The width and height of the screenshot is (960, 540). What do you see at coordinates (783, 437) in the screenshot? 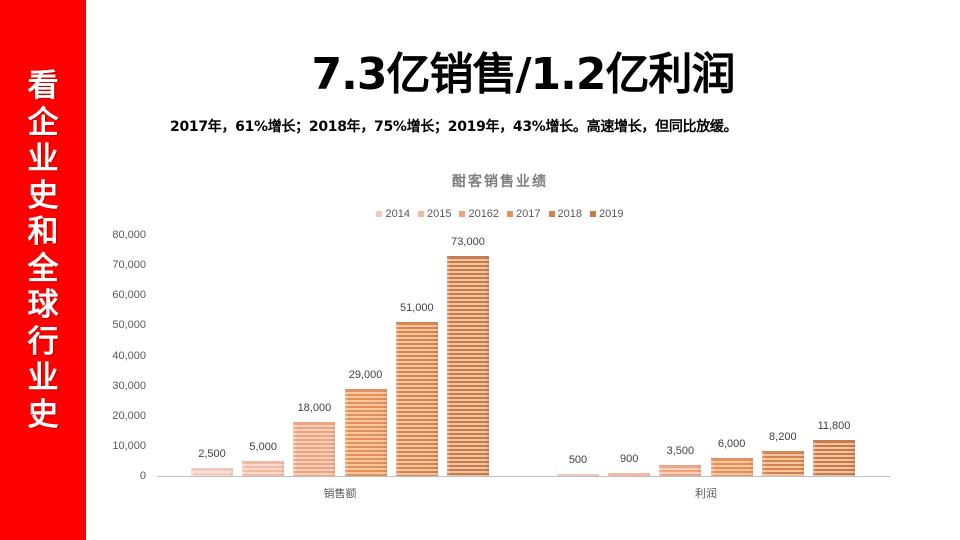
I see `data-label: 8,200` at bounding box center [783, 437].